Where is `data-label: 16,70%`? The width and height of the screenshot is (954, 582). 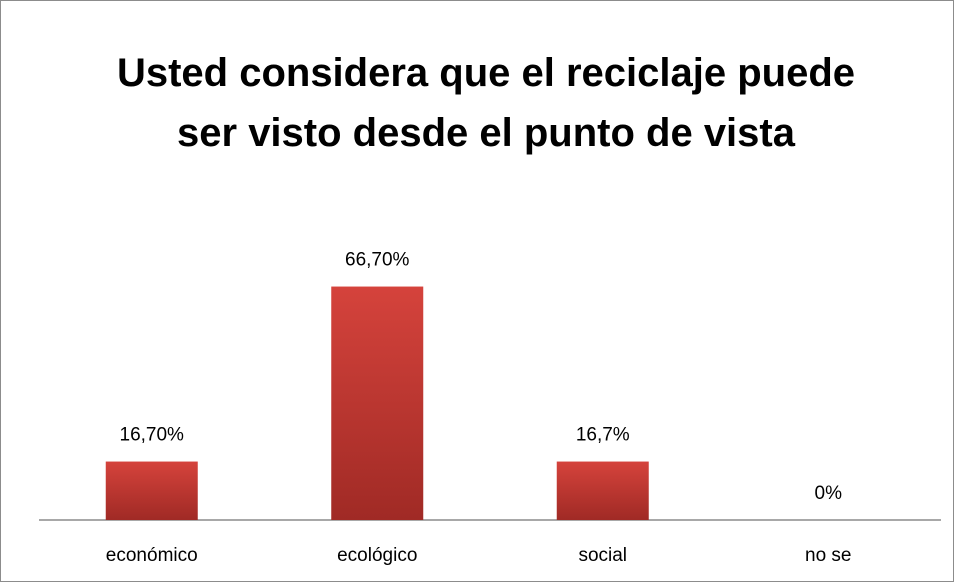 data-label: 16,70% is located at coordinates (152, 435).